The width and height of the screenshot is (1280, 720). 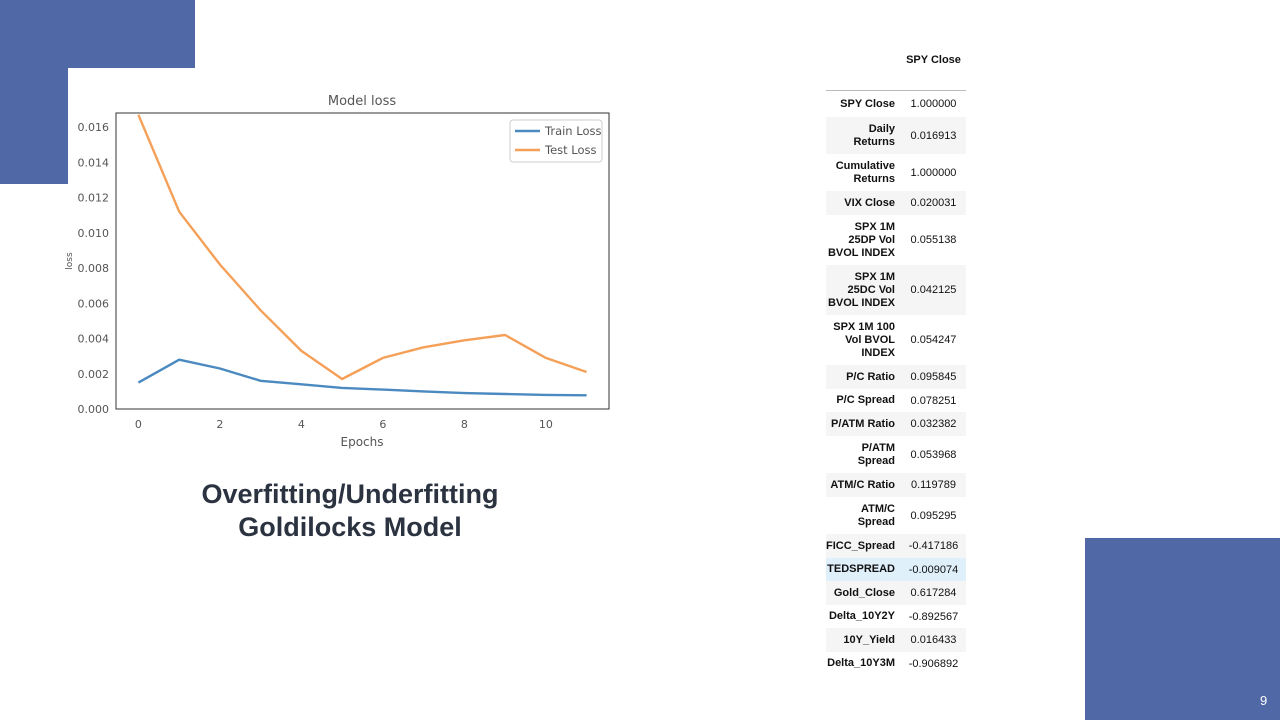 What do you see at coordinates (94, 162) in the screenshot?
I see `y-tick-label: 0.014` at bounding box center [94, 162].